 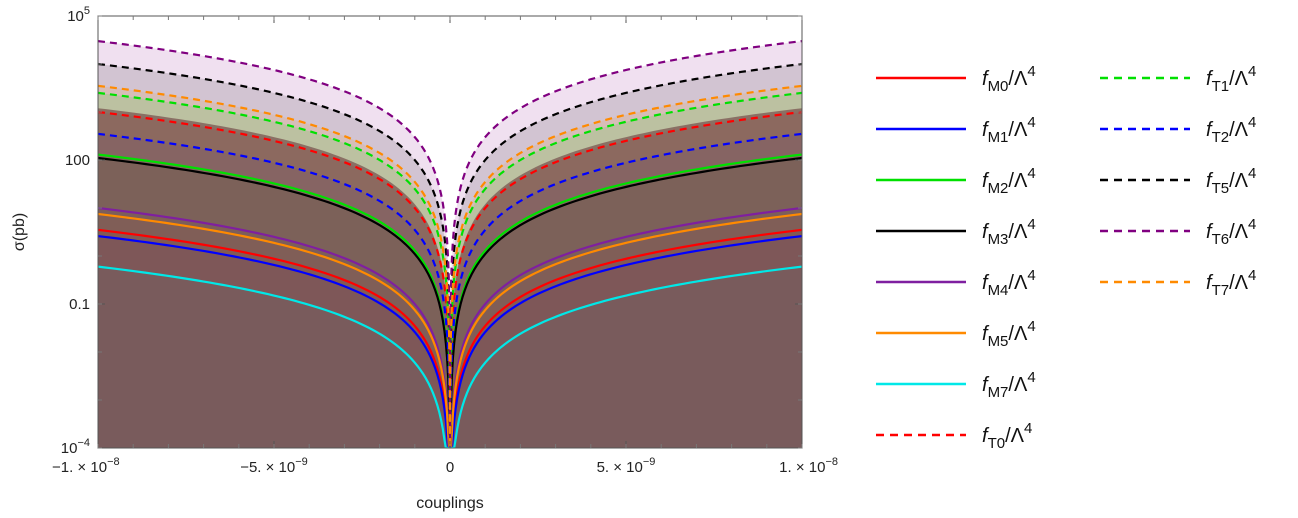 What do you see at coordinates (1178, 232) in the screenshot?
I see `legend-item-t6: fT6/Λ4` at bounding box center [1178, 232].